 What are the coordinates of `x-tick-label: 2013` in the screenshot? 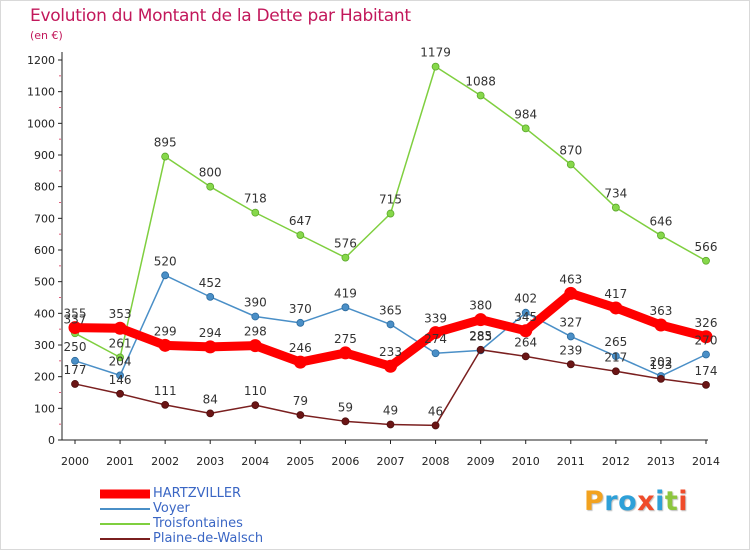 It's located at (661, 461).